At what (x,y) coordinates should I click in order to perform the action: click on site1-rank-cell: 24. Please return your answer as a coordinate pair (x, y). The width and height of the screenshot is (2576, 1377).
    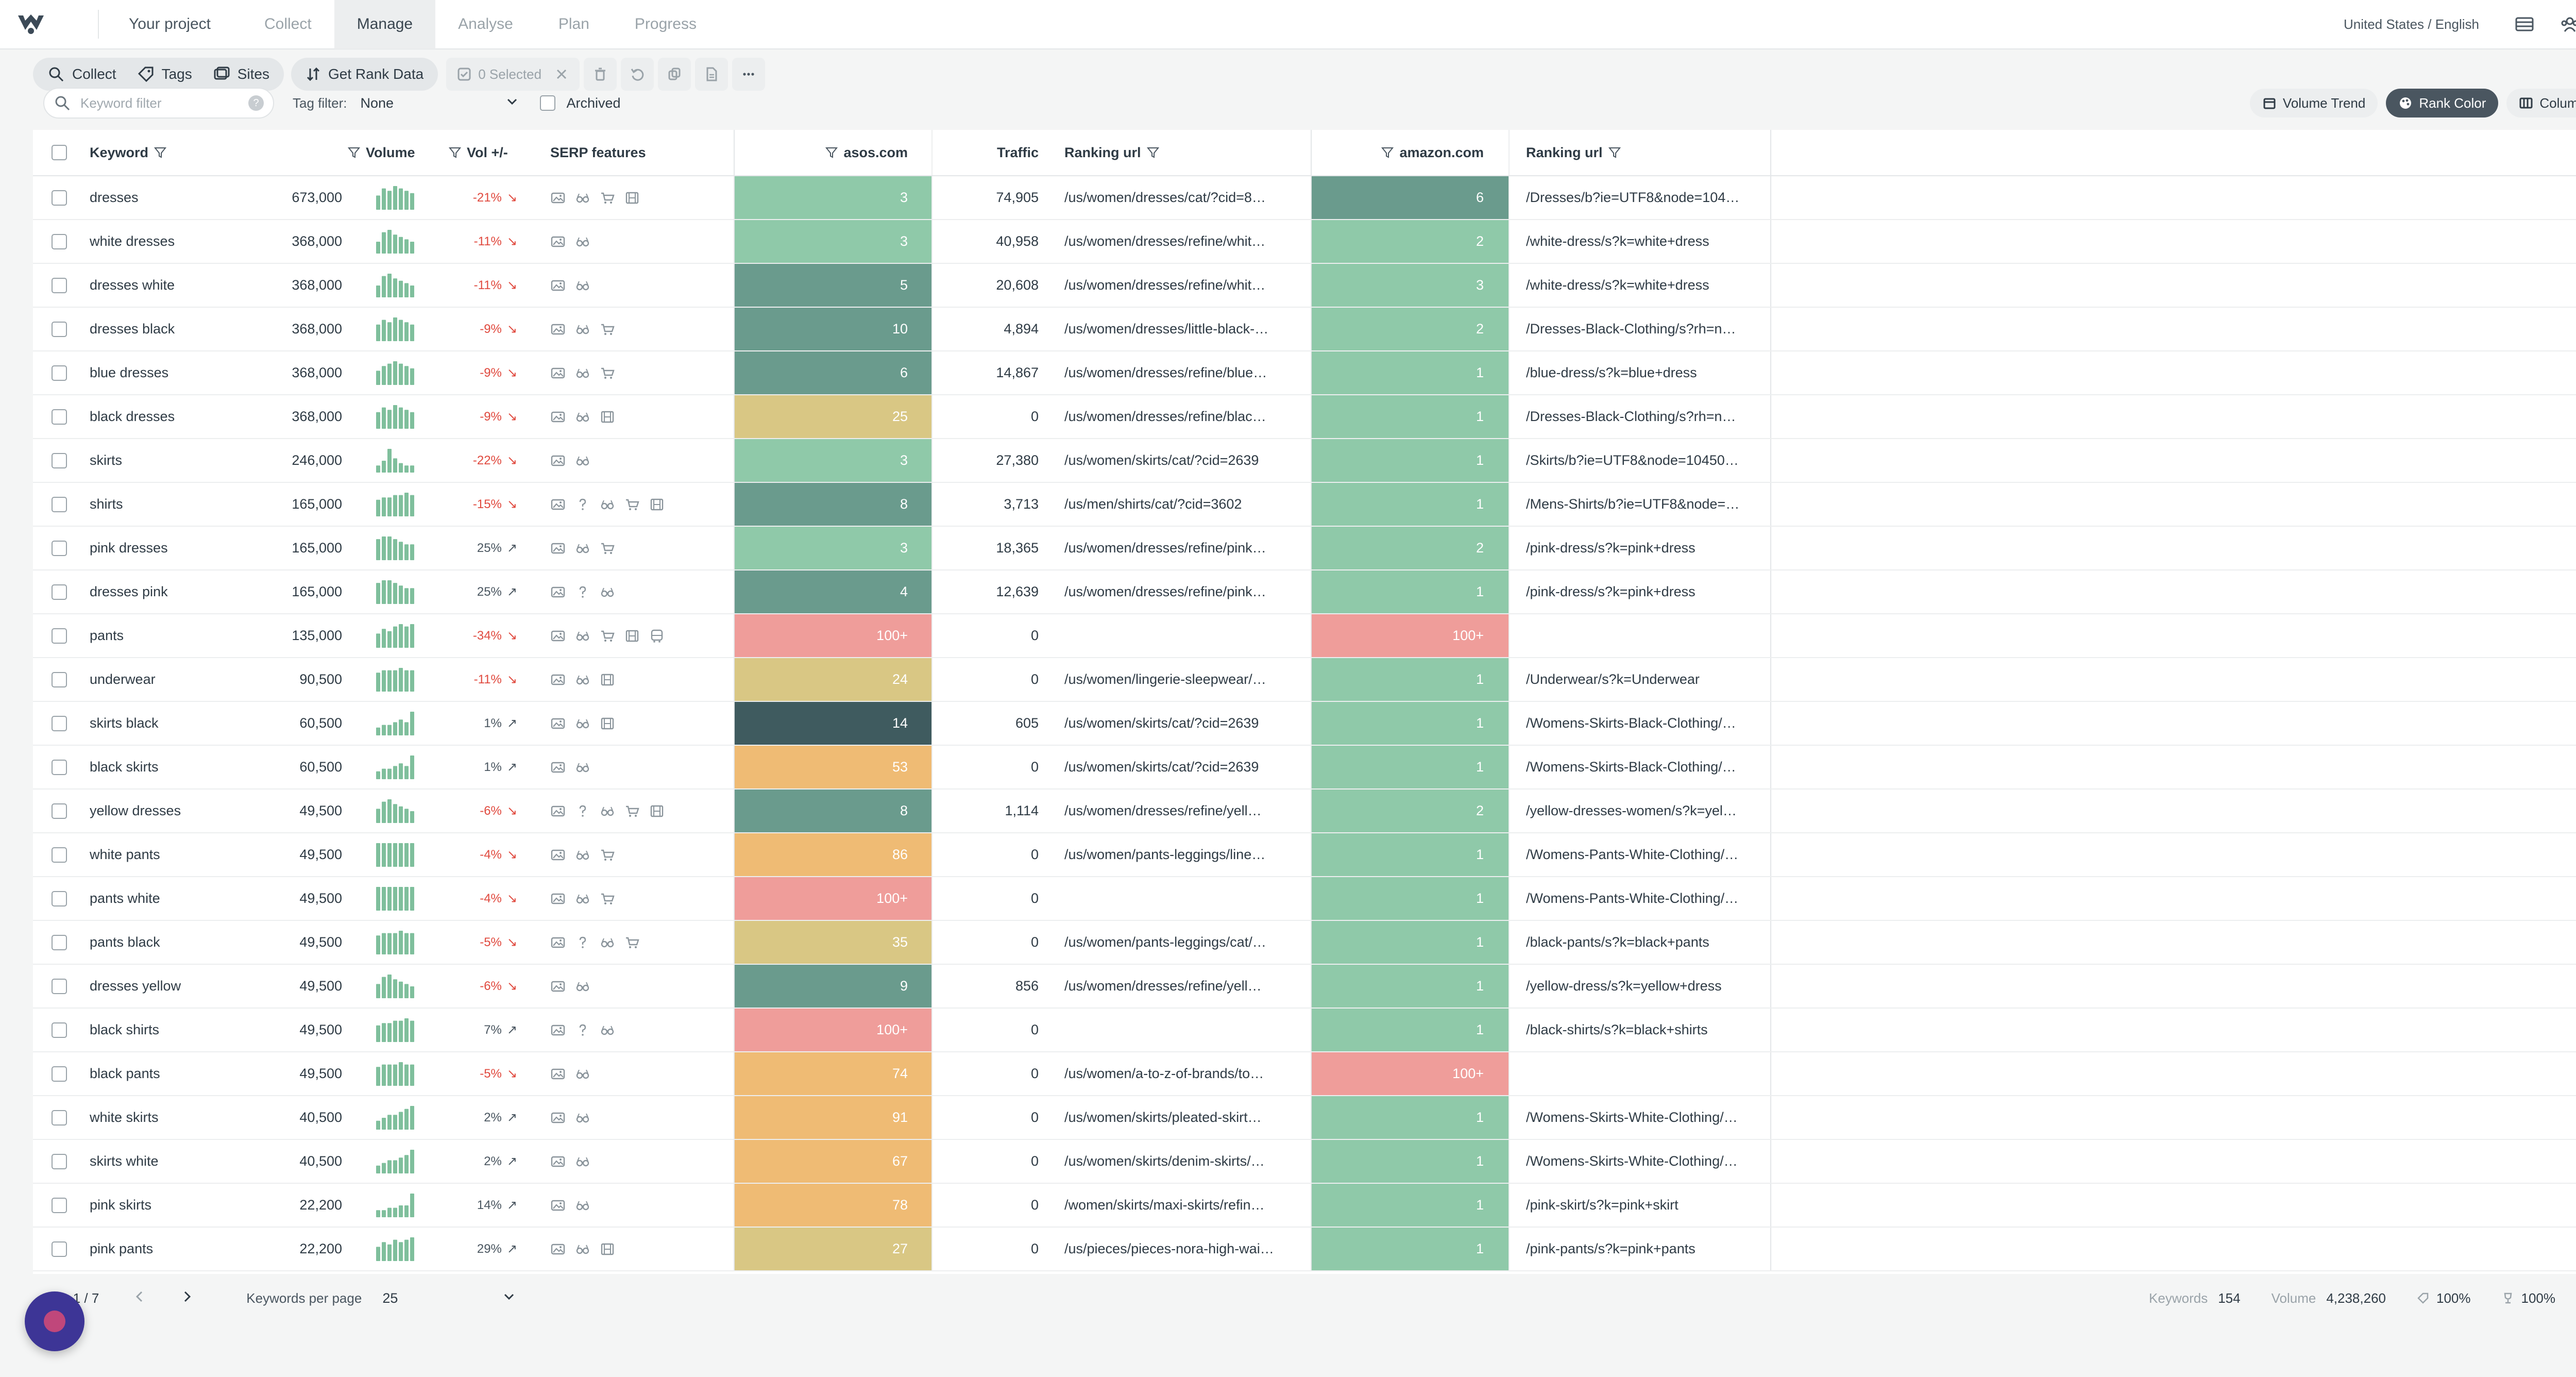
    Looking at the image, I should click on (832, 679).